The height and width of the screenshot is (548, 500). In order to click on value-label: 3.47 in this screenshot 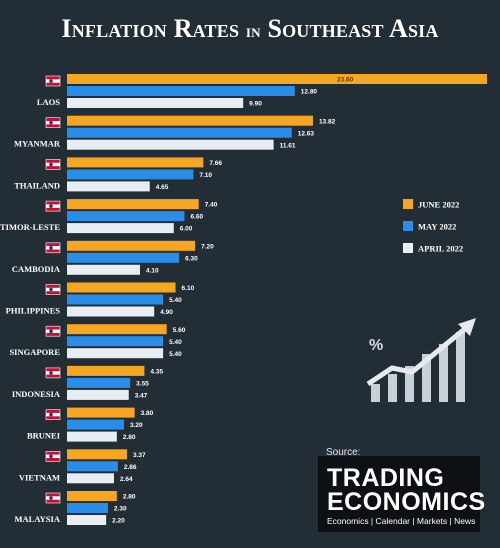, I will do `click(141, 396)`.